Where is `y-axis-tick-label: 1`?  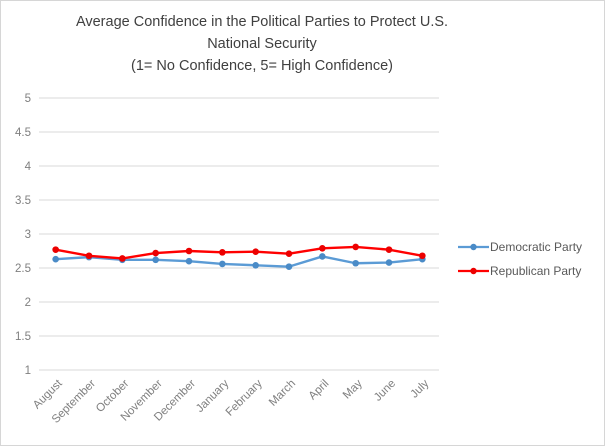 y-axis-tick-label: 1 is located at coordinates (28, 371).